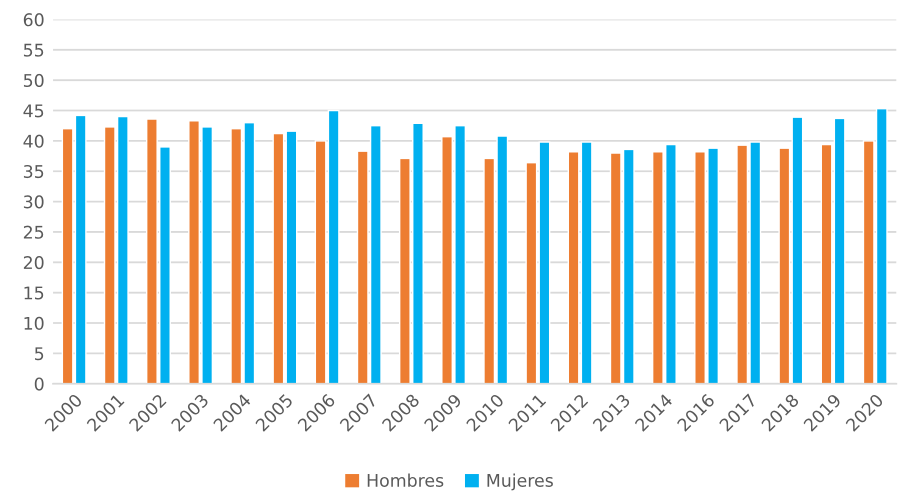 This screenshot has height=499, width=899. What do you see at coordinates (39, 384) in the screenshot?
I see `y-tick-label: 0` at bounding box center [39, 384].